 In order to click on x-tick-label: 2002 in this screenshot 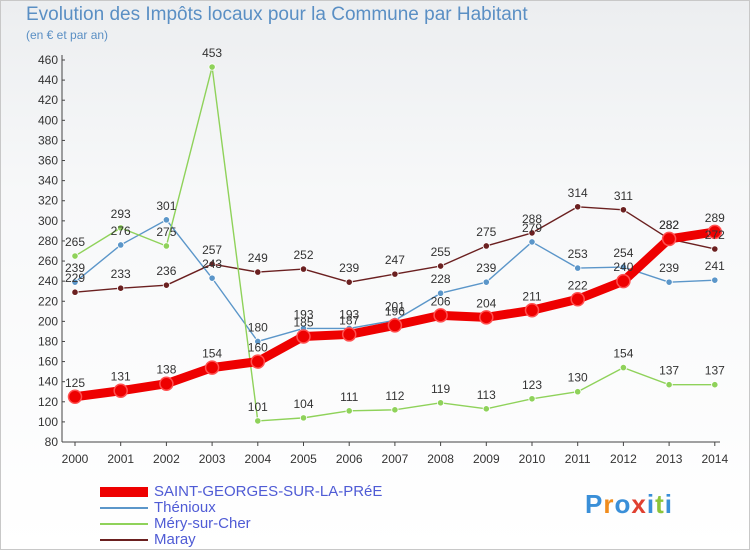, I will do `click(166, 459)`.